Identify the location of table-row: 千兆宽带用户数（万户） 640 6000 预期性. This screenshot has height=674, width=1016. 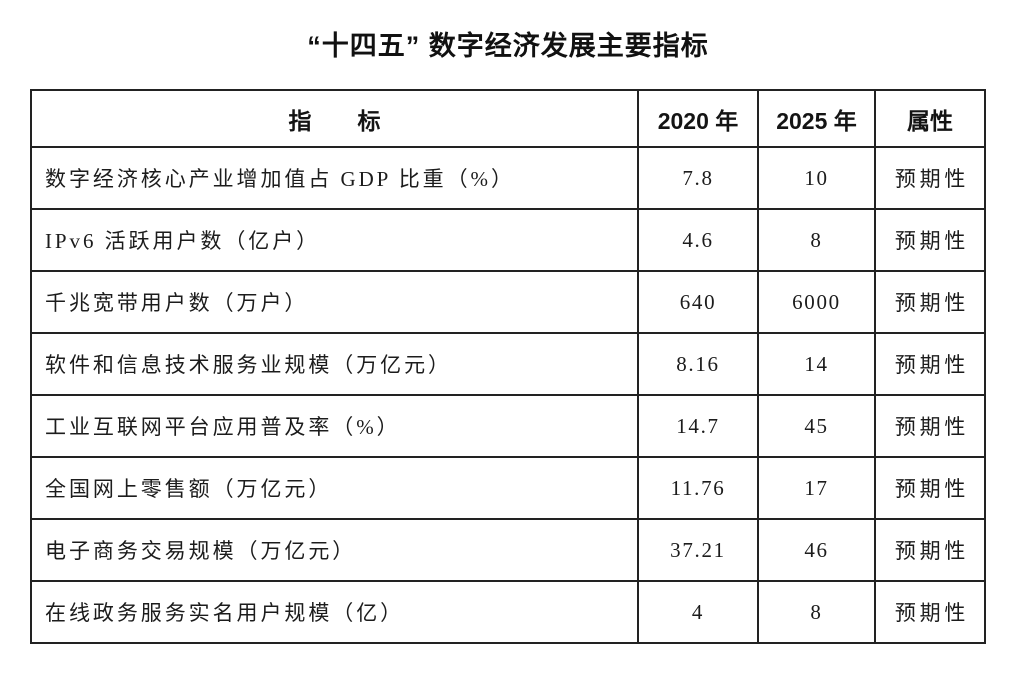
(508, 302).